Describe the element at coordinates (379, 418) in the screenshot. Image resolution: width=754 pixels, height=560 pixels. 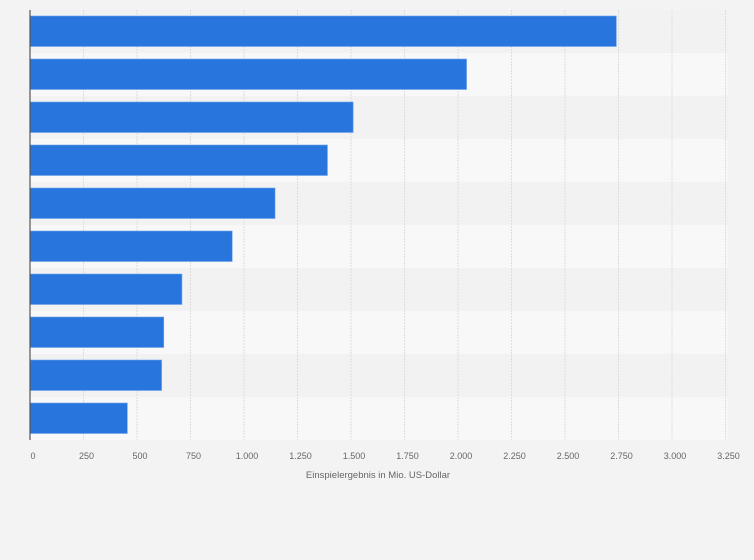
I see `row-band` at that location.